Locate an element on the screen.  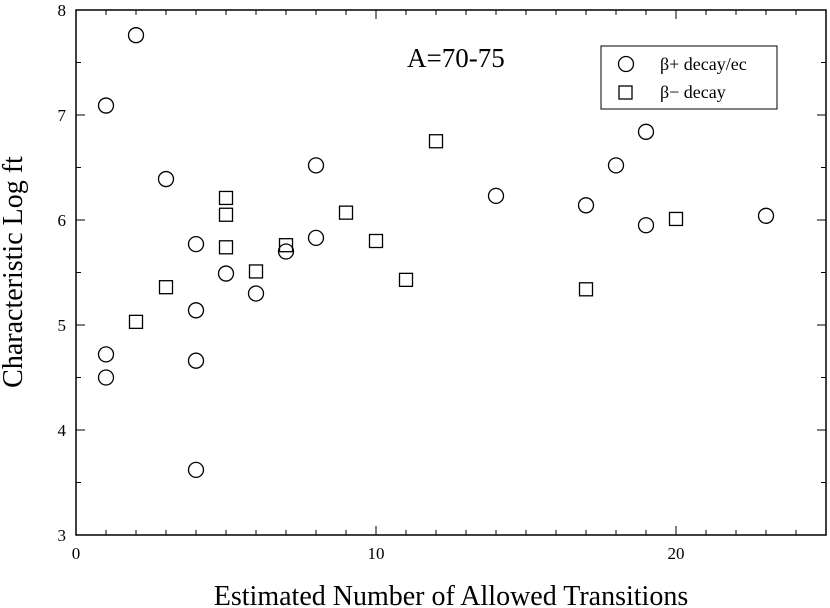
x-tick-label: 20 is located at coordinates (676, 553).